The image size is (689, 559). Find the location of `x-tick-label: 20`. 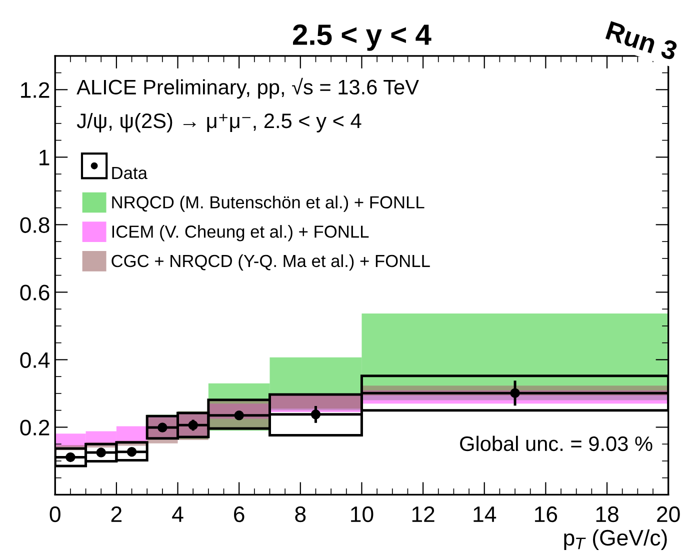

x-tick-label: 20 is located at coordinates (668, 514).